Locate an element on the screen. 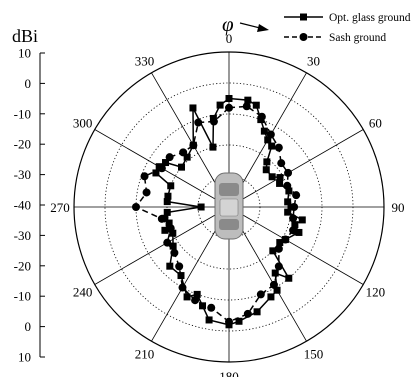 The image size is (420, 377). angle-label: 240 is located at coordinates (83, 292).